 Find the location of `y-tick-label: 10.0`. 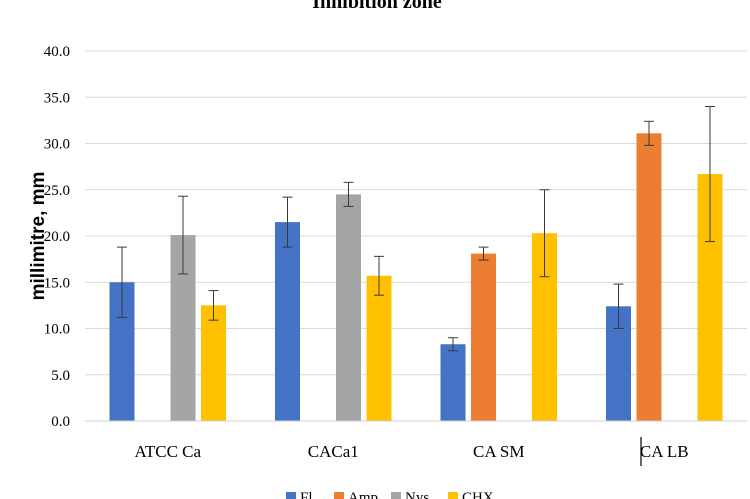

y-tick-label: 10.0 is located at coordinates (57, 330).